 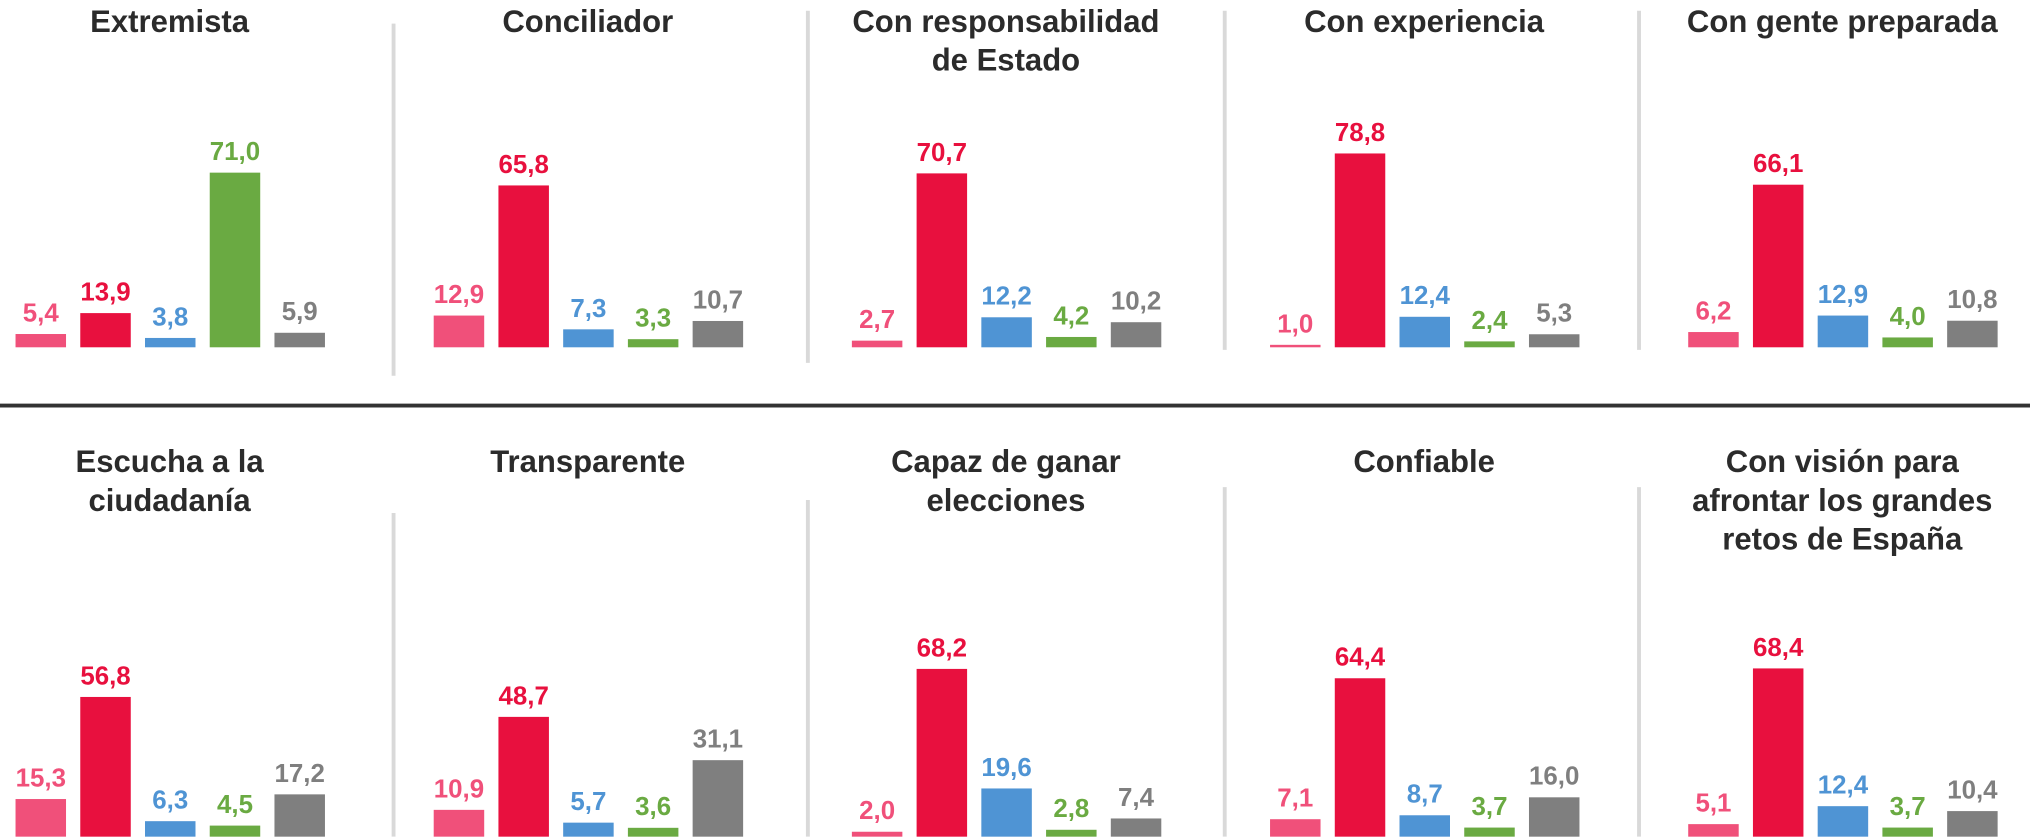 What do you see at coordinates (942, 153) in the screenshot?
I see `value-label: 70,7` at bounding box center [942, 153].